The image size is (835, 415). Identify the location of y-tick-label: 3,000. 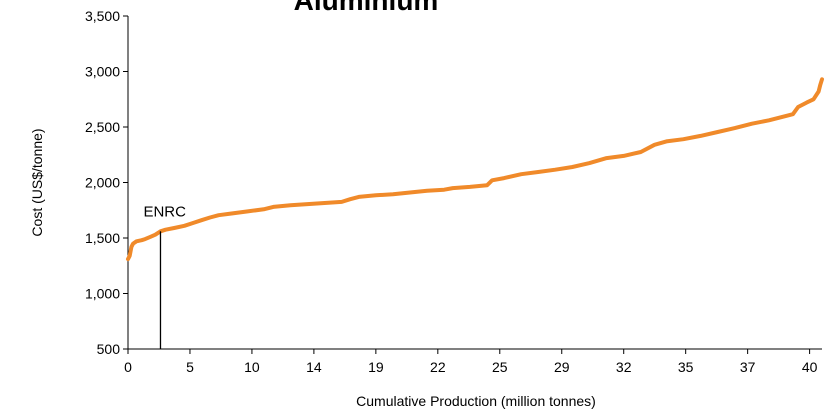
(102, 72).